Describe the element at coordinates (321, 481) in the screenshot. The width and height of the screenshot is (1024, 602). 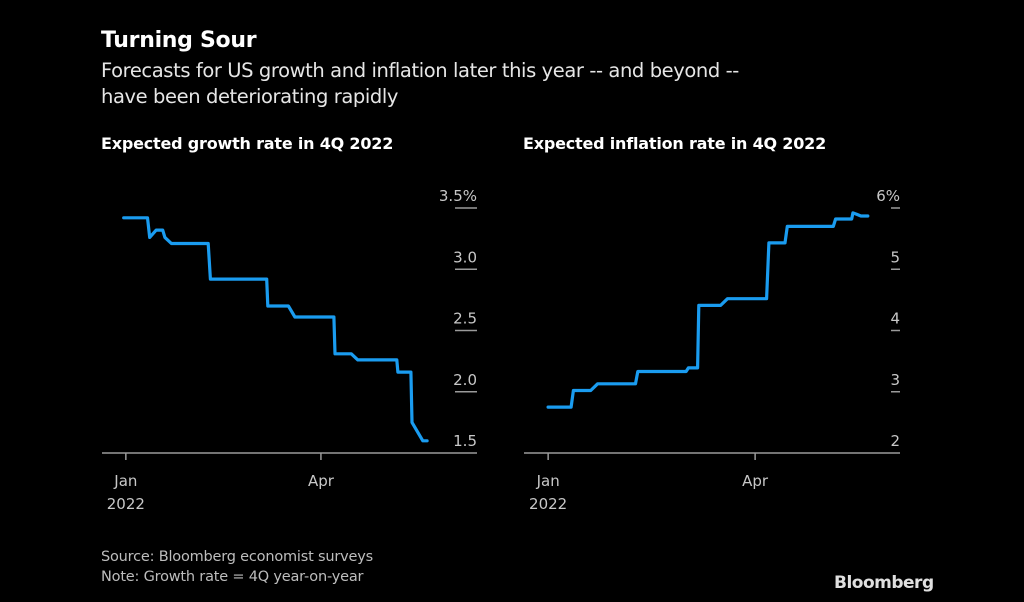
I see `growth-x-tick-label: Apr` at that location.